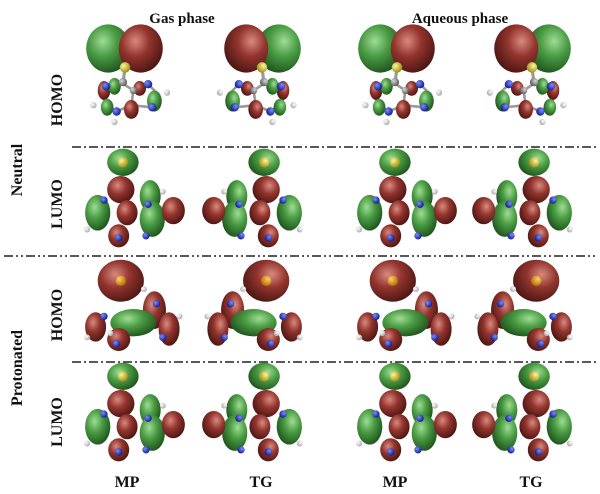 Image resolution: width=600 pixels, height=494 pixels. What do you see at coordinates (406, 198) in the screenshot?
I see `orbital-neutral-lumo-mp-aqueous` at bounding box center [406, 198].